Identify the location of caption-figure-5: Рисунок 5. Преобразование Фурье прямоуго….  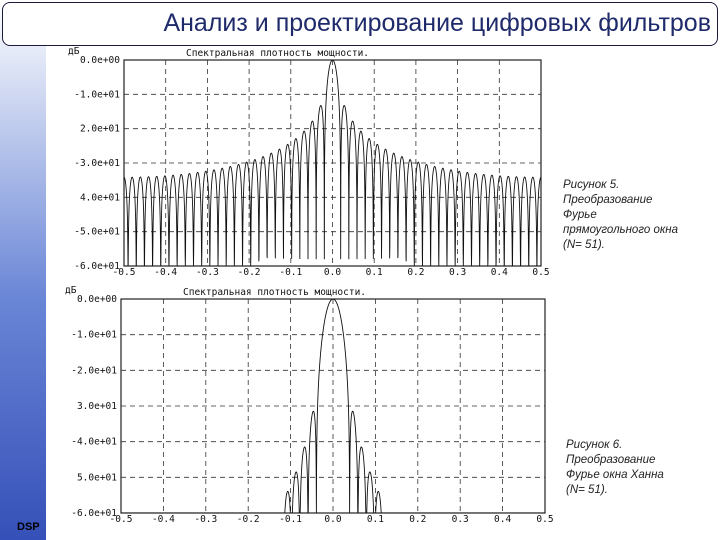
(638, 215).